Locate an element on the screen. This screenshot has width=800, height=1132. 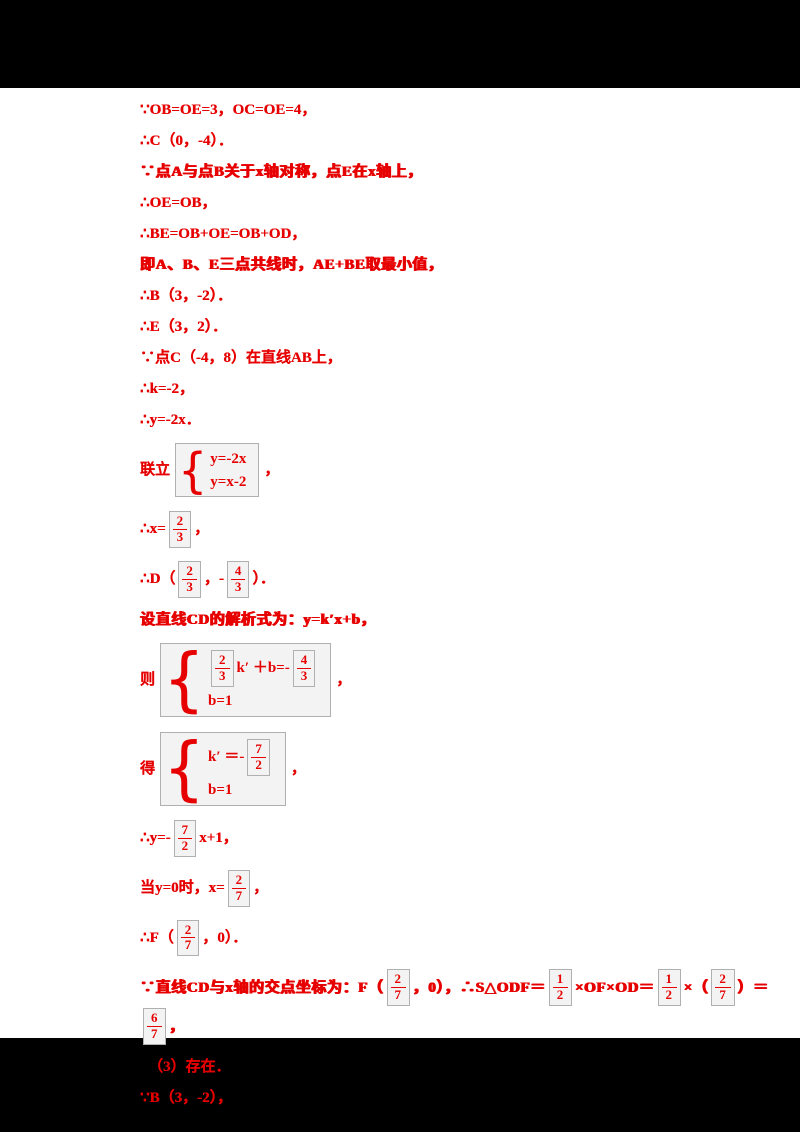
text-line: ∴E（3，2）． is located at coordinates (458, 327).